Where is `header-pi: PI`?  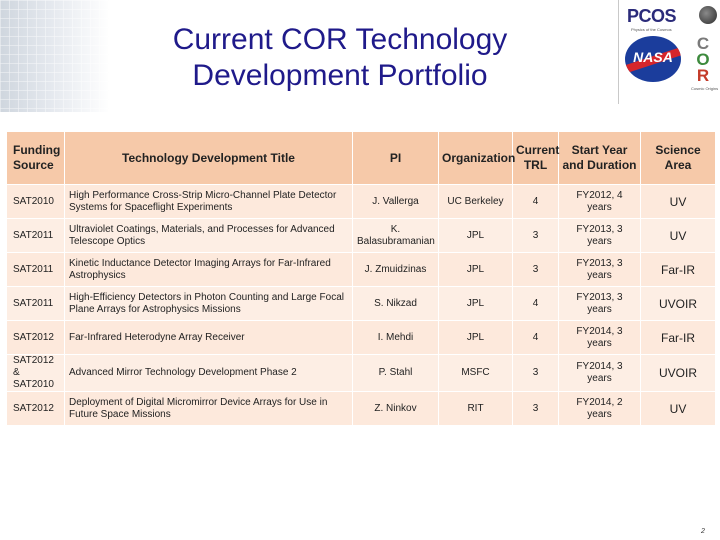
header-pi: PI is located at coordinates (395, 158).